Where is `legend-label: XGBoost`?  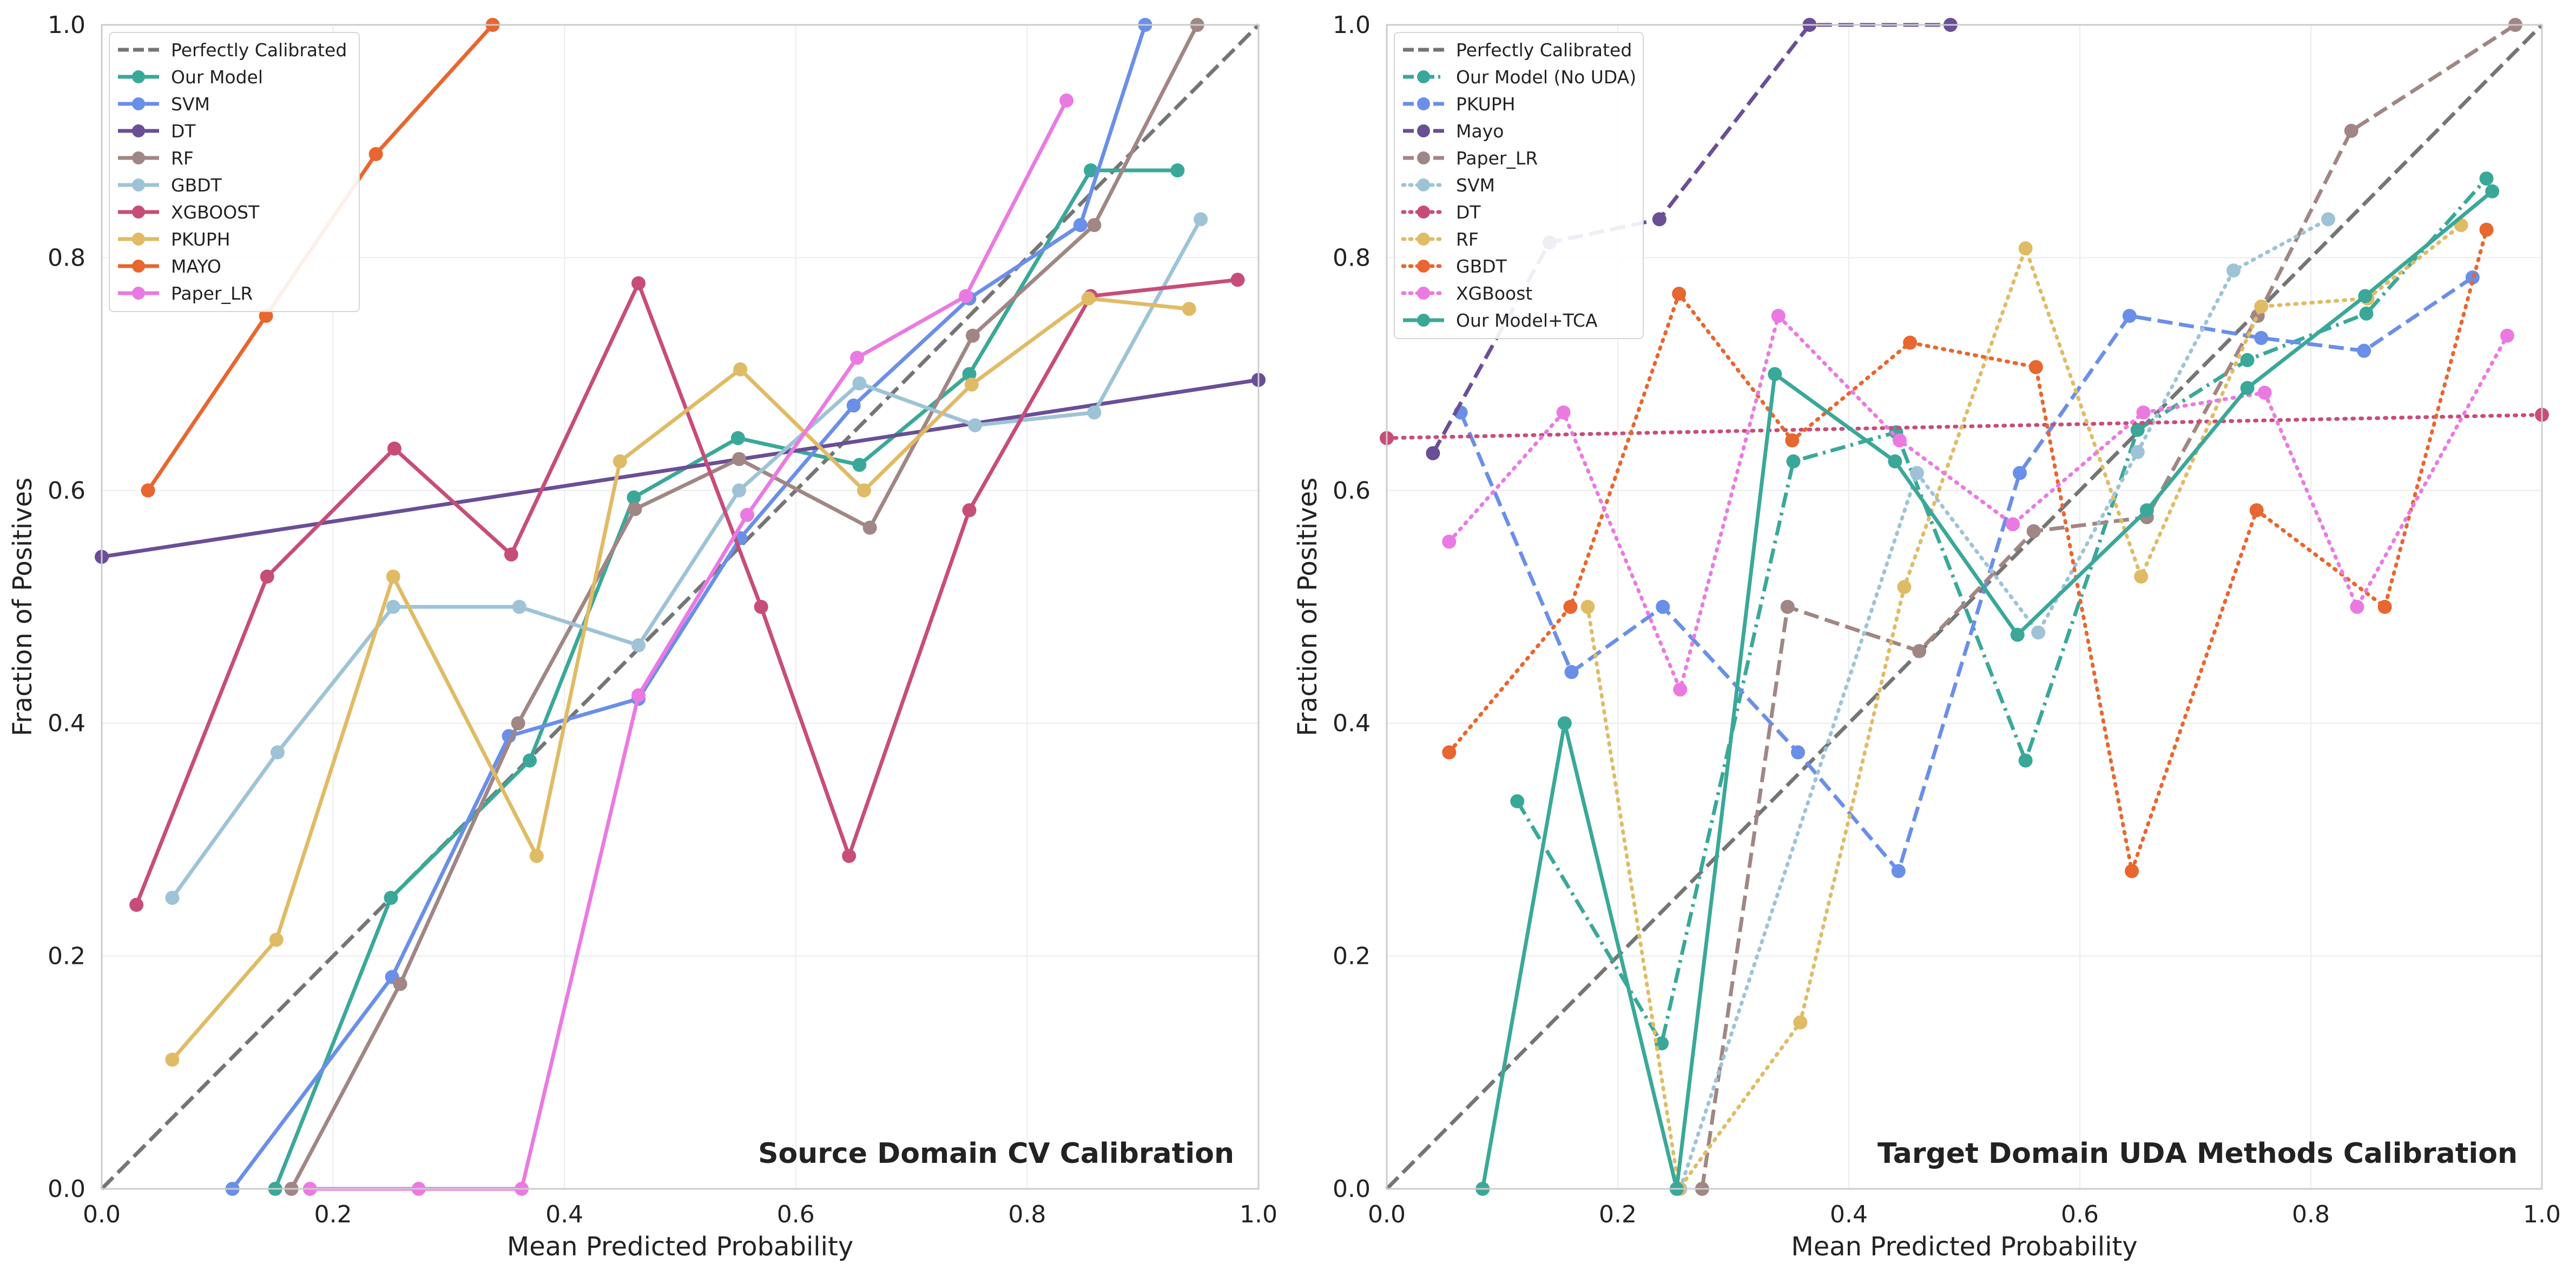 legend-label: XGBoost is located at coordinates (1494, 293).